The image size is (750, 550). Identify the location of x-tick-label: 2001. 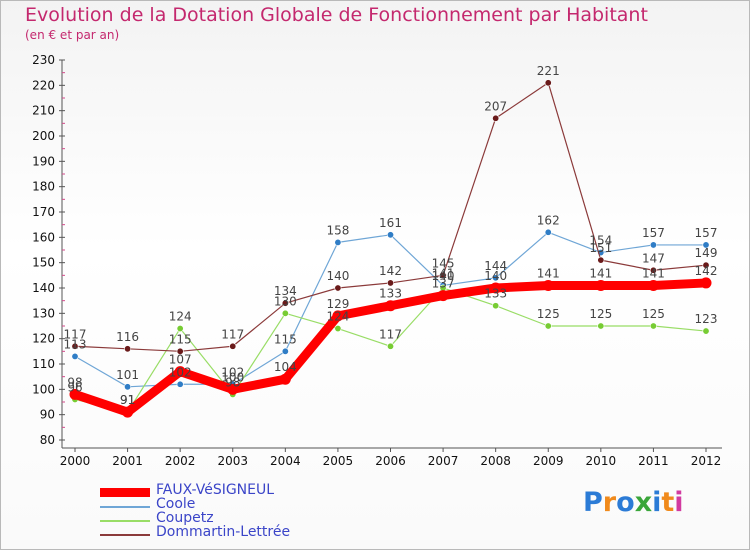
(127, 461).